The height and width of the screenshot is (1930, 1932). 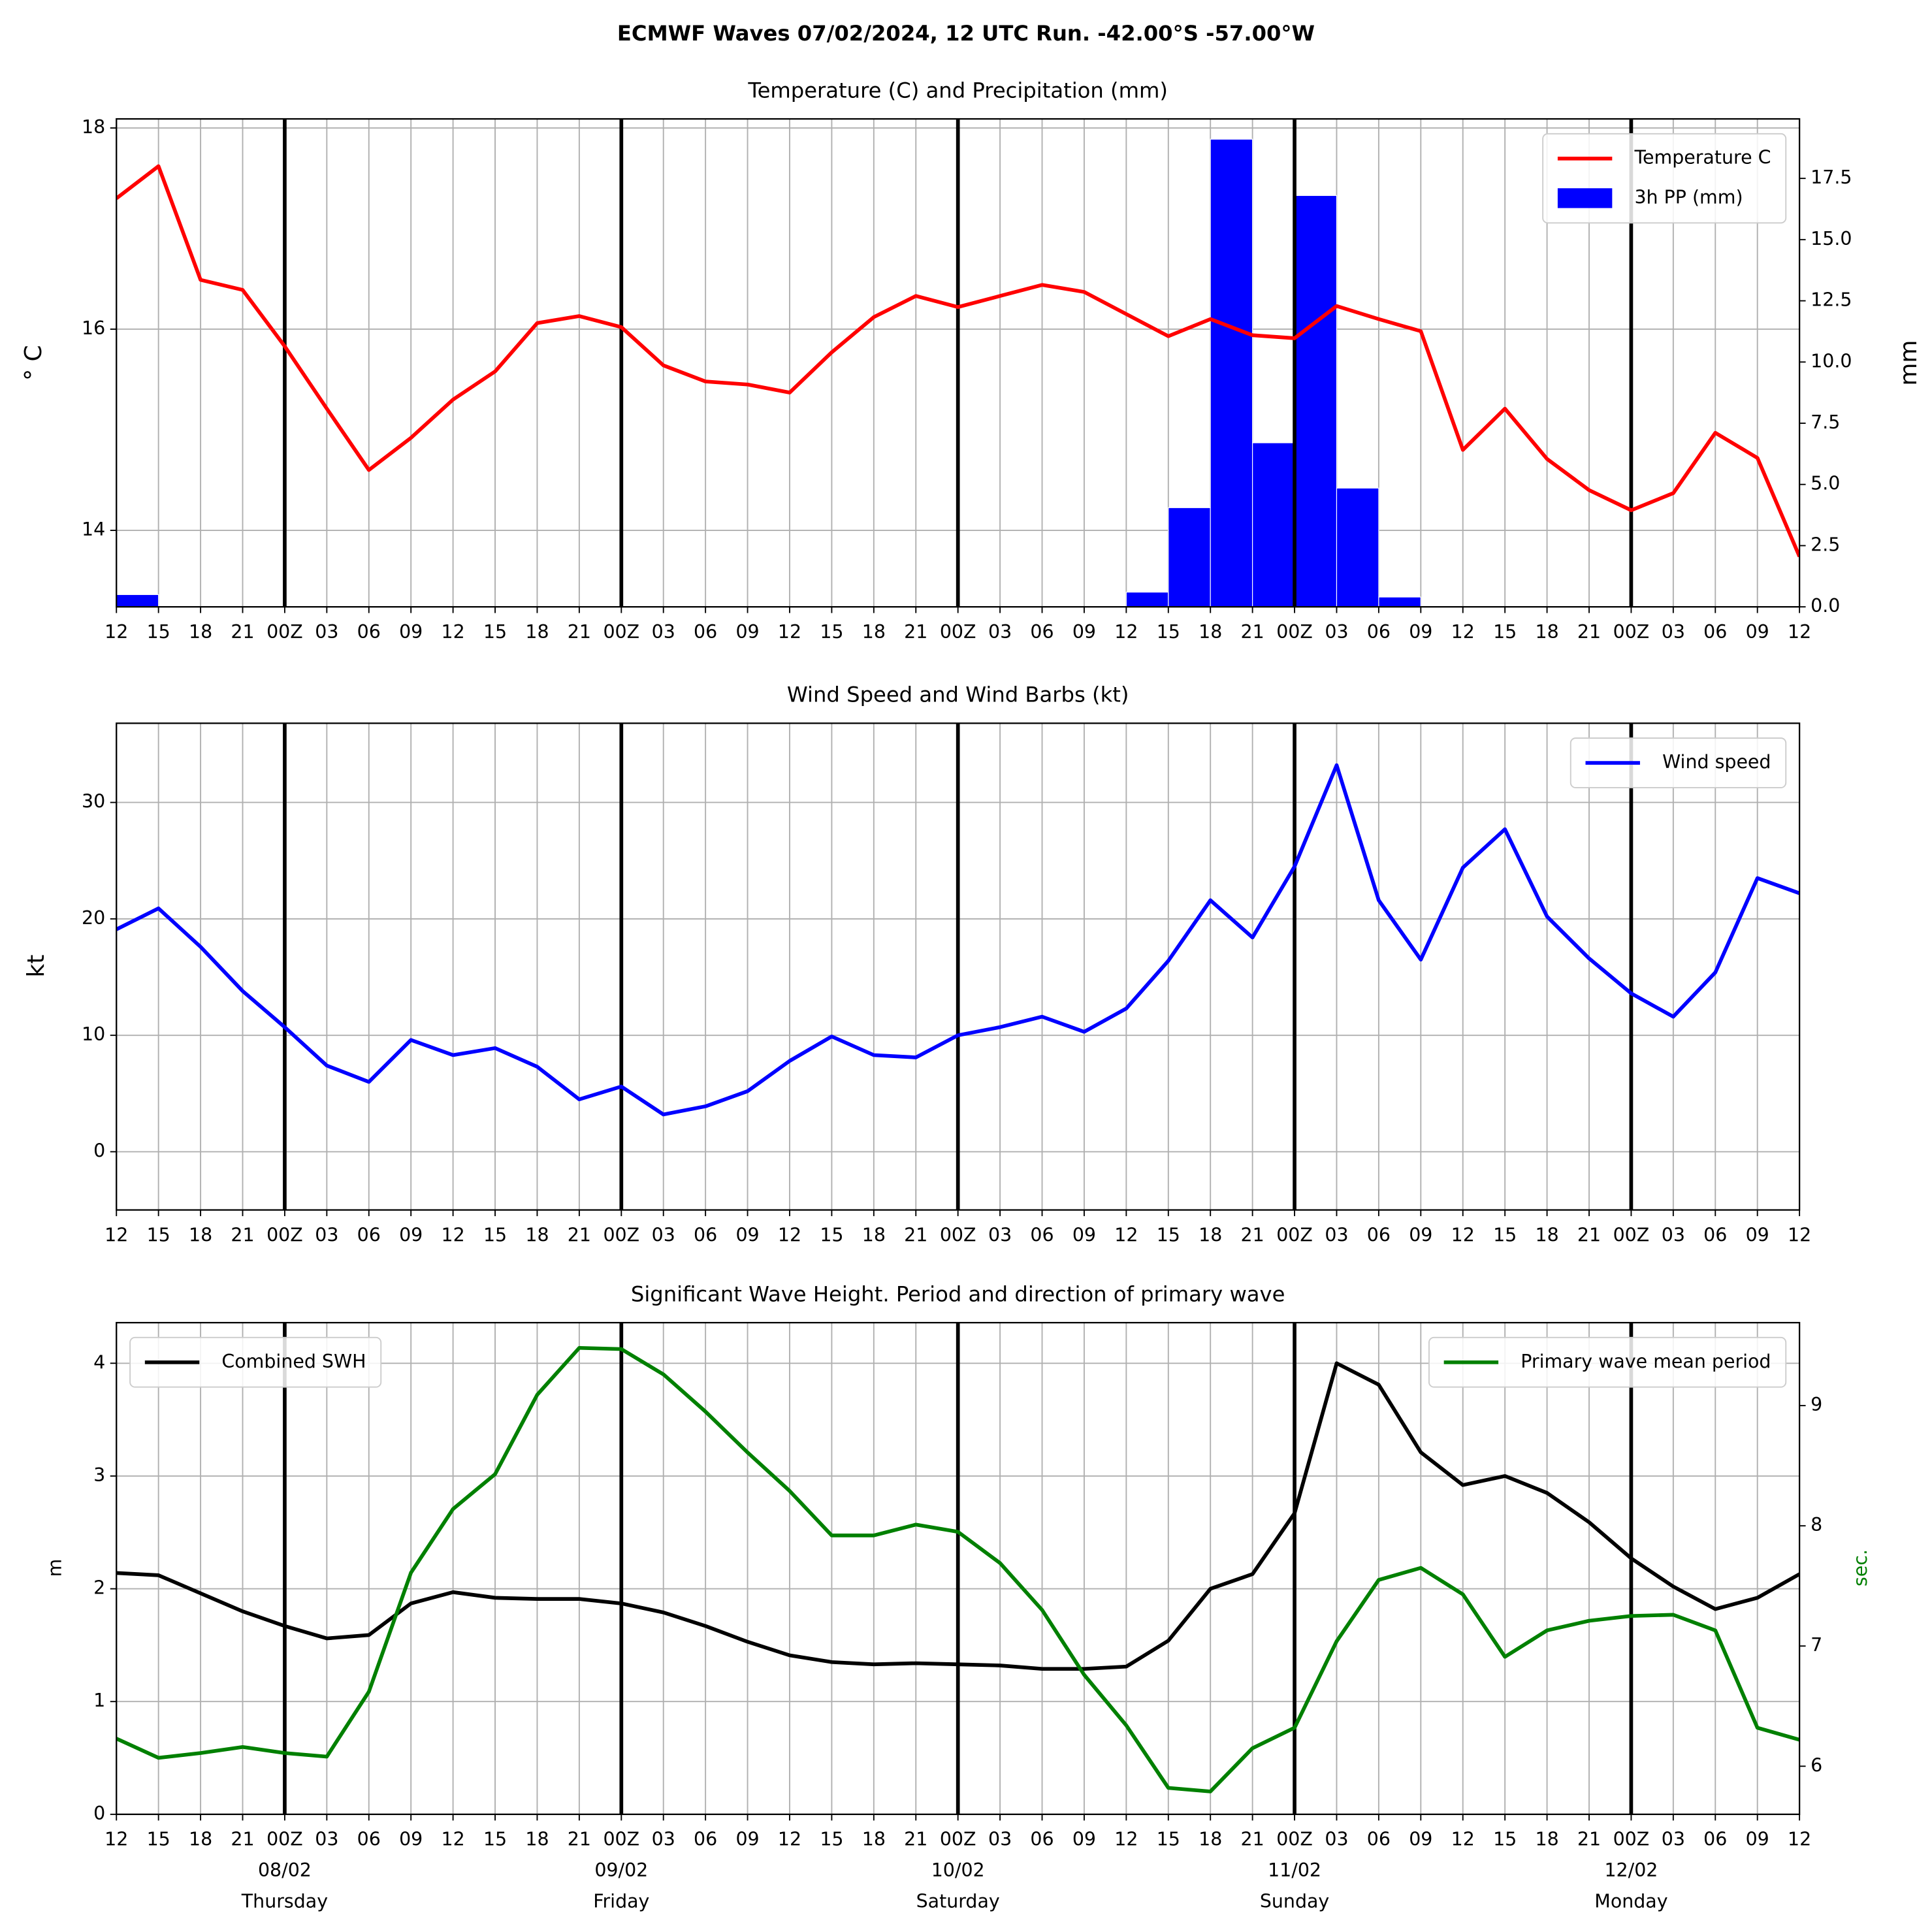 What do you see at coordinates (284, 1902) in the screenshot?
I see `x-tick-label-line: Thursday` at bounding box center [284, 1902].